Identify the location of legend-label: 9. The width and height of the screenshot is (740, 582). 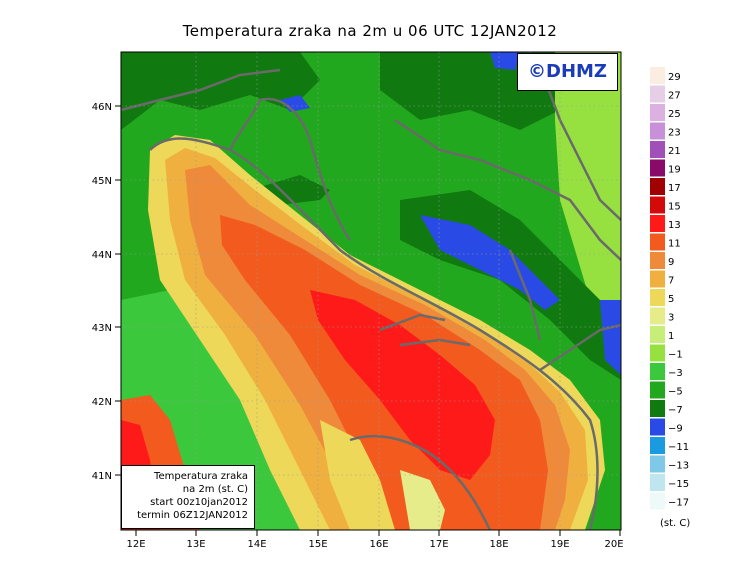
(671, 262).